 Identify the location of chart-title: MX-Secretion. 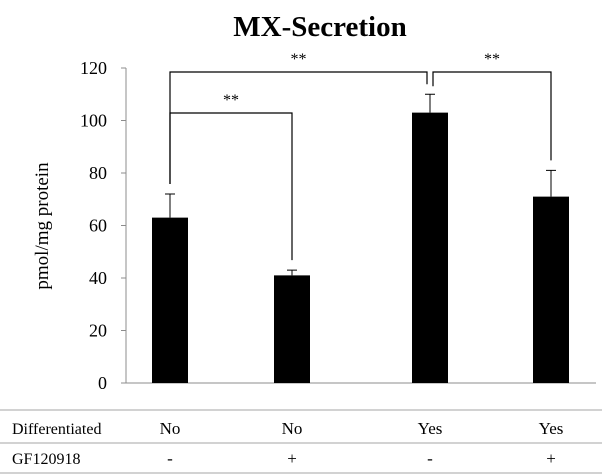
(319, 27).